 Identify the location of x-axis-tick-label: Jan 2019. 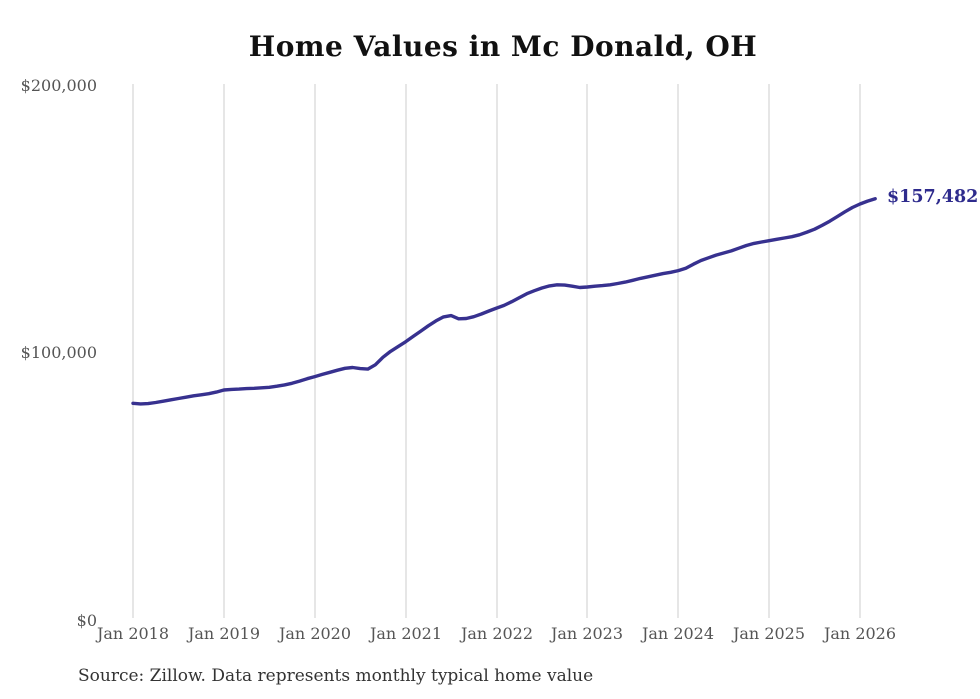
(223, 633).